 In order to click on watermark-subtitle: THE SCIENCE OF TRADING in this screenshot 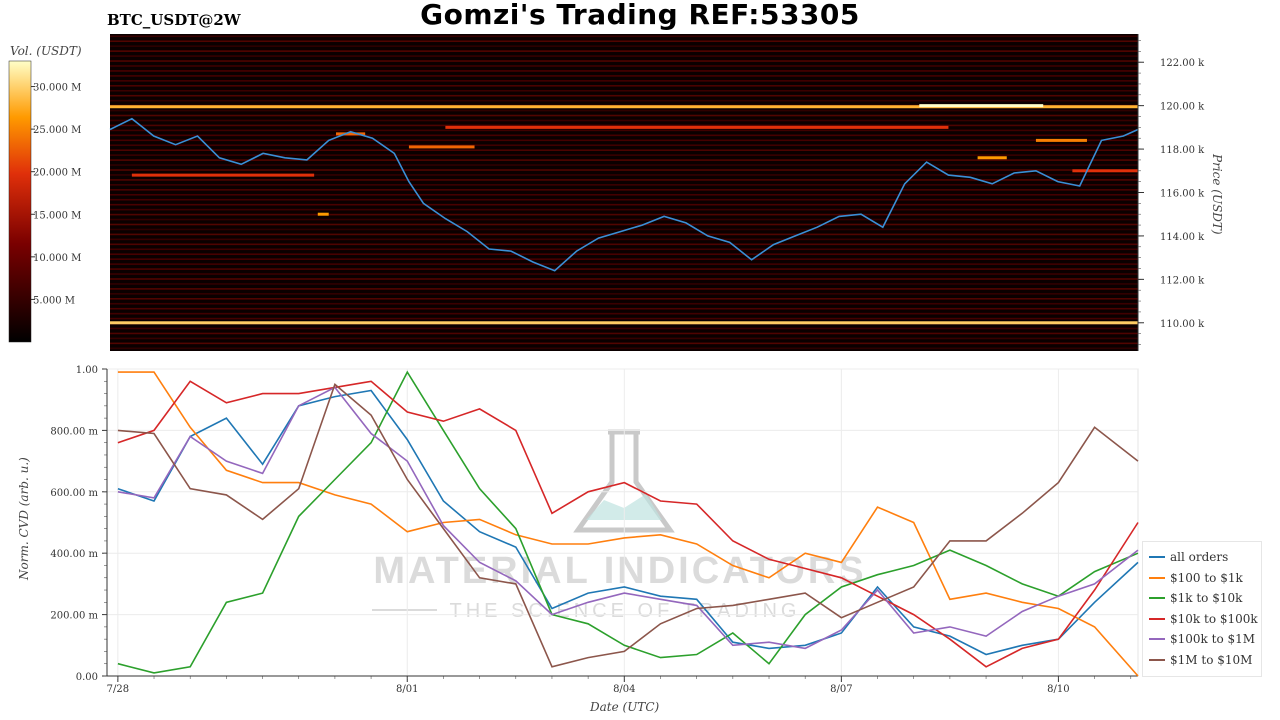, I will do `click(625, 611)`.